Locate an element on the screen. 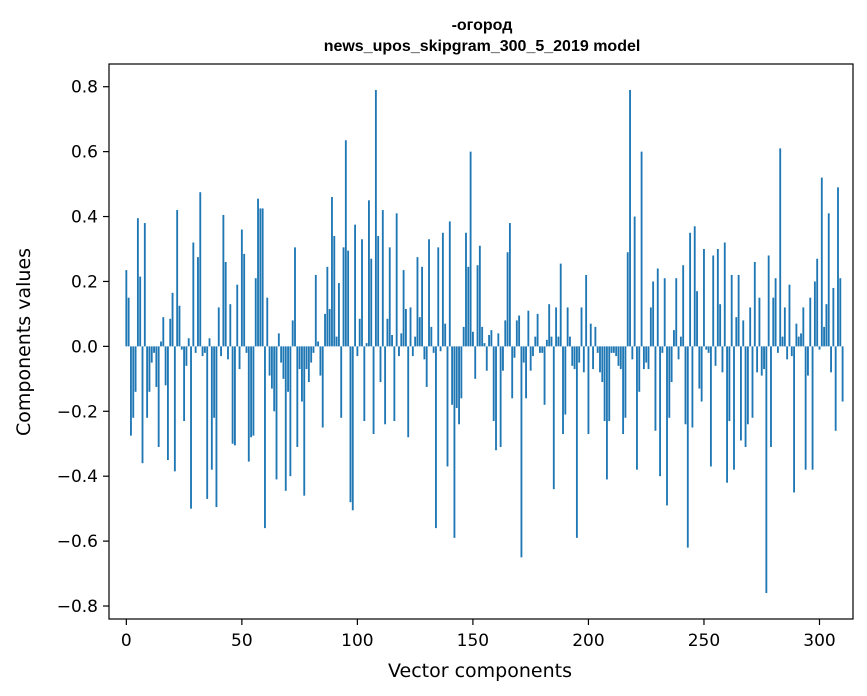 This screenshot has height=696, width=867. y-tick-label: 0.8 is located at coordinates (84, 88).